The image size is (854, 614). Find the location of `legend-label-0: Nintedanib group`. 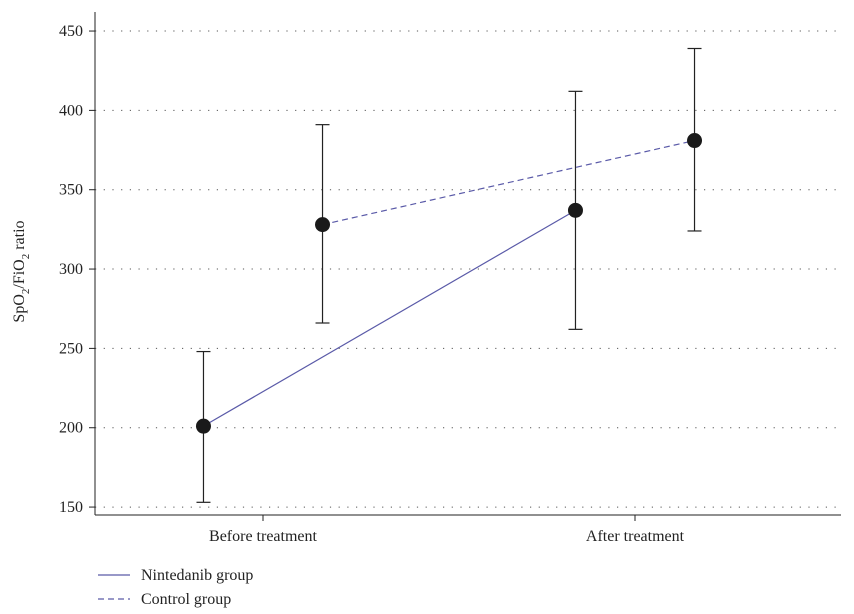

legend-label-0: Nintedanib group is located at coordinates (197, 575).